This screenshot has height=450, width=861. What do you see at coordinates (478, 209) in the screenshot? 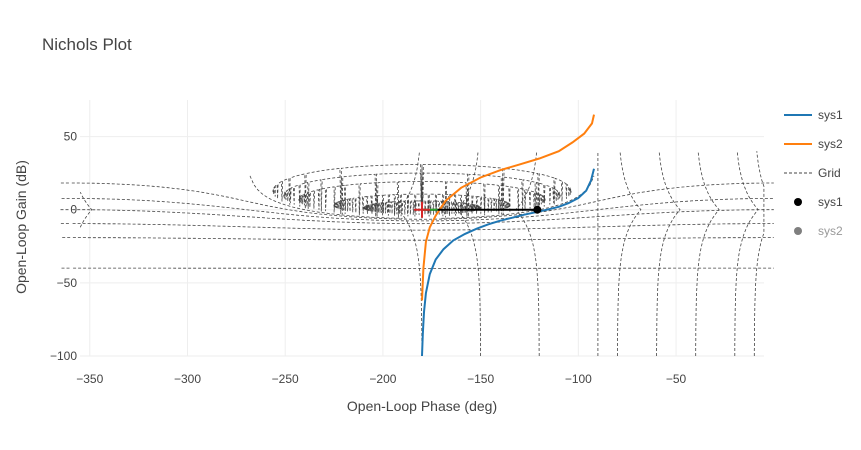
I see `marker-layer` at bounding box center [478, 209].